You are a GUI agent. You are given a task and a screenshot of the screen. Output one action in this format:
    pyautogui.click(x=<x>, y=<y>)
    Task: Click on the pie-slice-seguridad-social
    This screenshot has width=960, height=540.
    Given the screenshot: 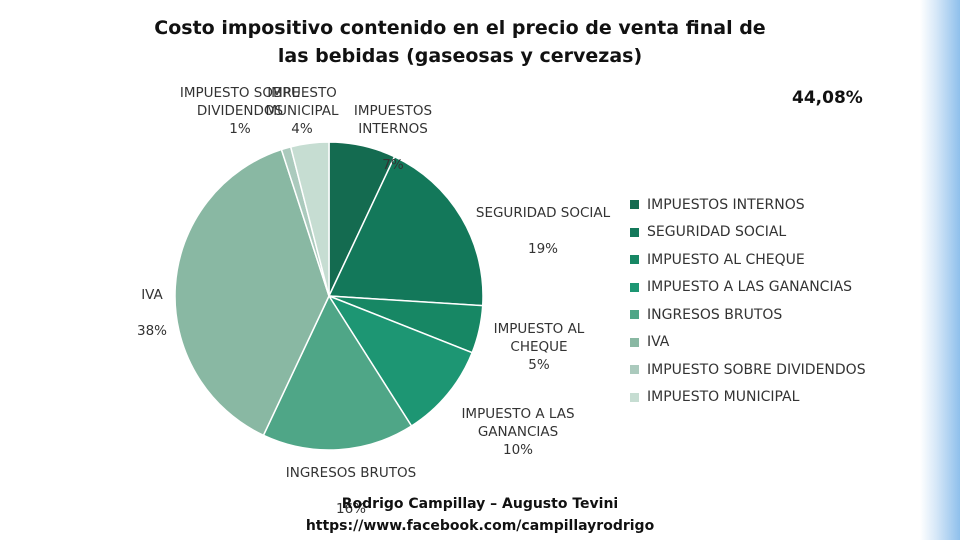 What is the action you would take?
    pyautogui.click(x=405, y=231)
    